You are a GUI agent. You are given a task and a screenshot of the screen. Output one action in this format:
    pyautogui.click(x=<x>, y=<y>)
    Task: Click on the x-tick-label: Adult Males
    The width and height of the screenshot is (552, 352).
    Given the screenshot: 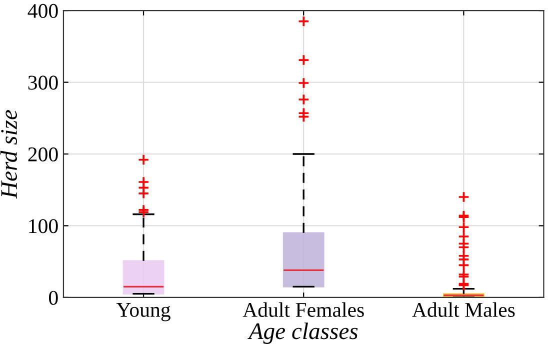 What is the action you would take?
    pyautogui.click(x=463, y=309)
    